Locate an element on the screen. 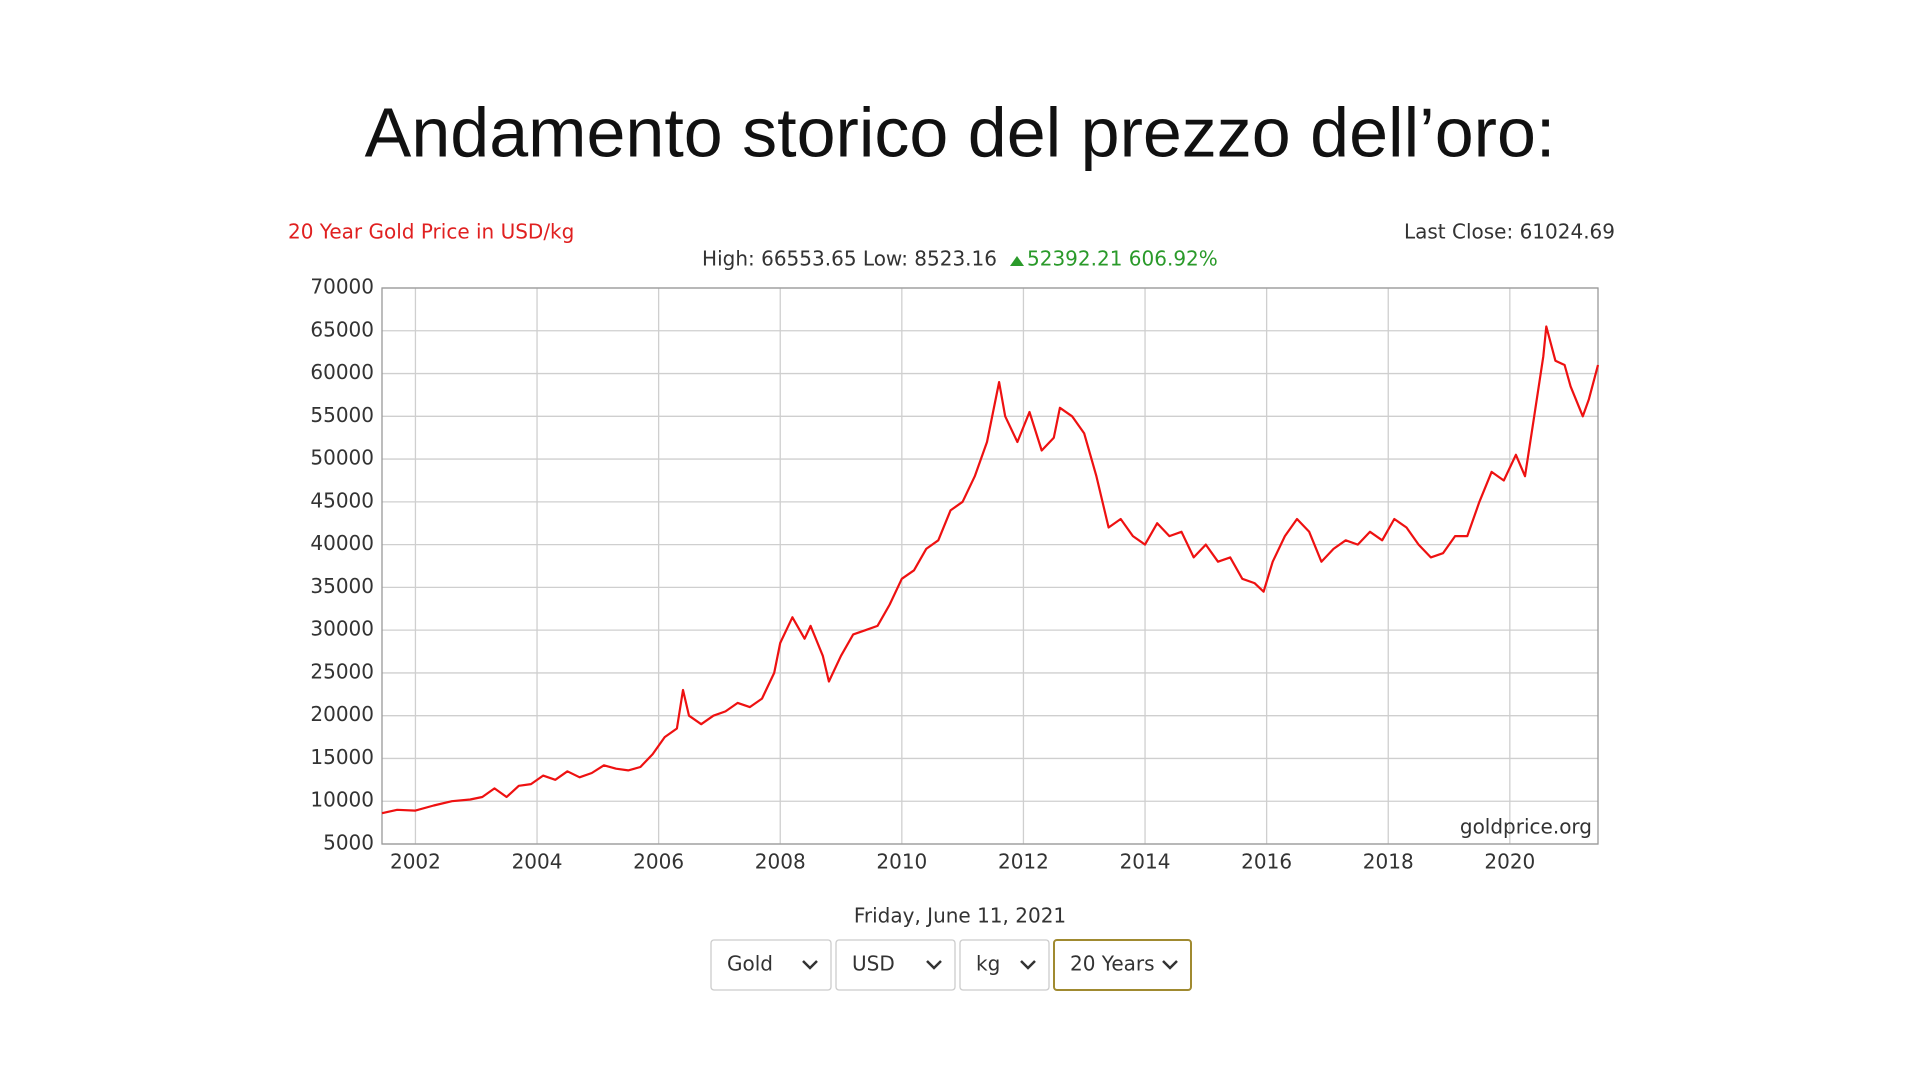  dropdown: USD is located at coordinates (895, 965).